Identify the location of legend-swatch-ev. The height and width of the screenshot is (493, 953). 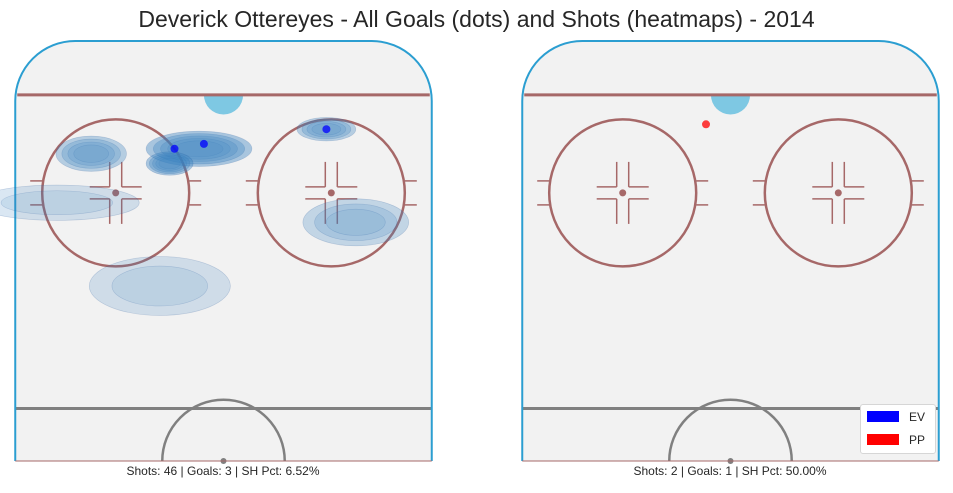
(883, 416).